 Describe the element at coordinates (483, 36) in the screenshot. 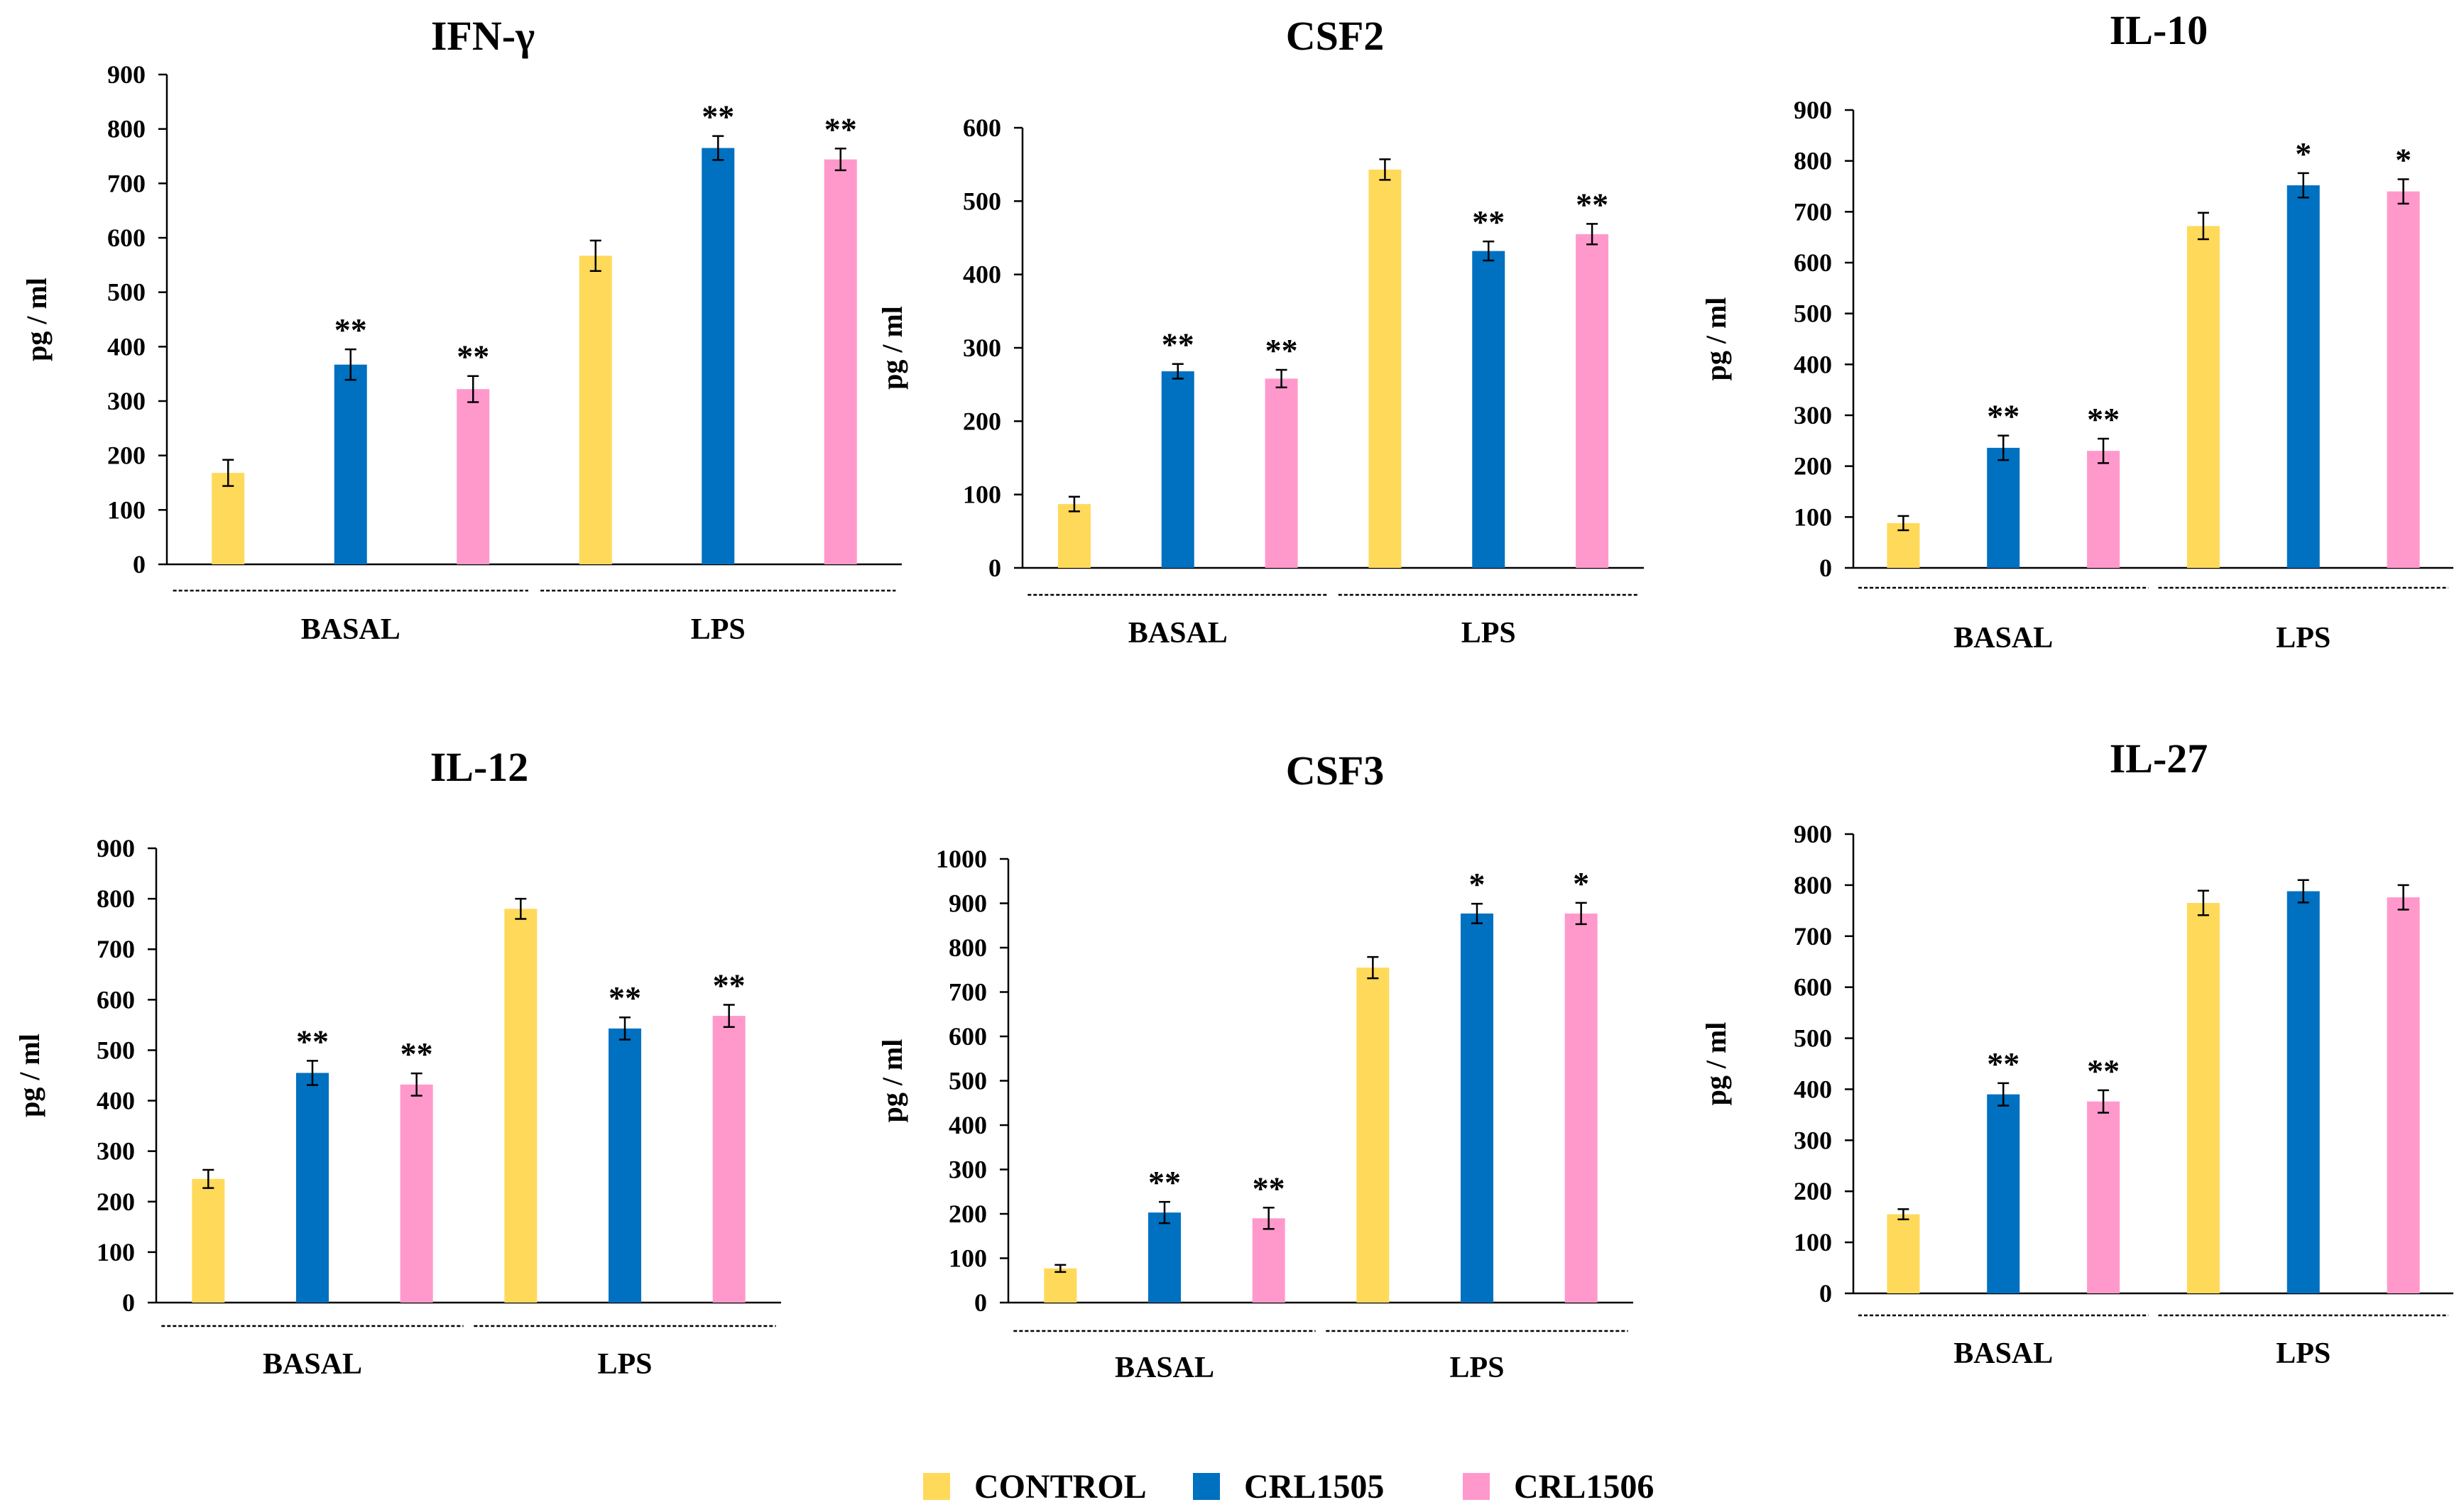

I see `chart-title: IFN-γ` at that location.